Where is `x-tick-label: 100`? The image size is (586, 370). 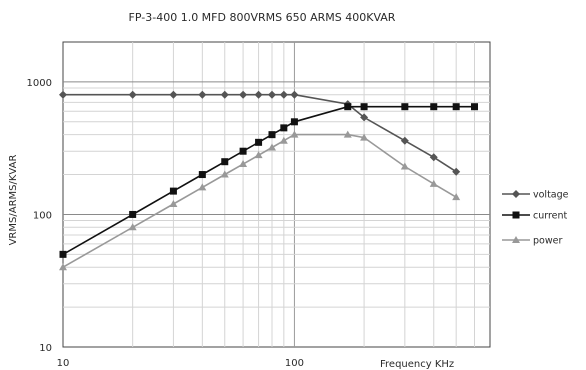
x-tick-label: 100 is located at coordinates (294, 363).